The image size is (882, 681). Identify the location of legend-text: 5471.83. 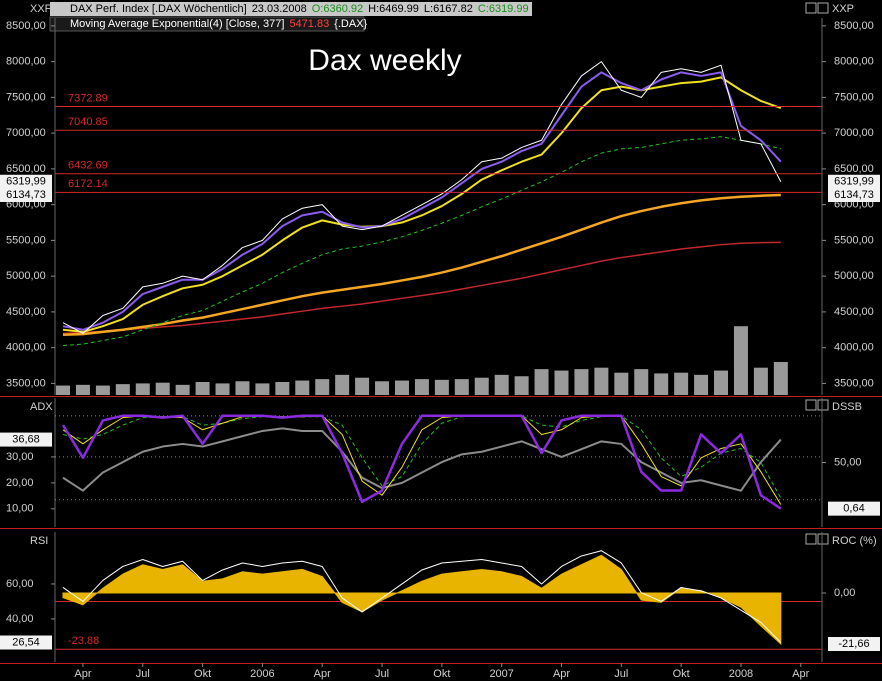
(309, 24).